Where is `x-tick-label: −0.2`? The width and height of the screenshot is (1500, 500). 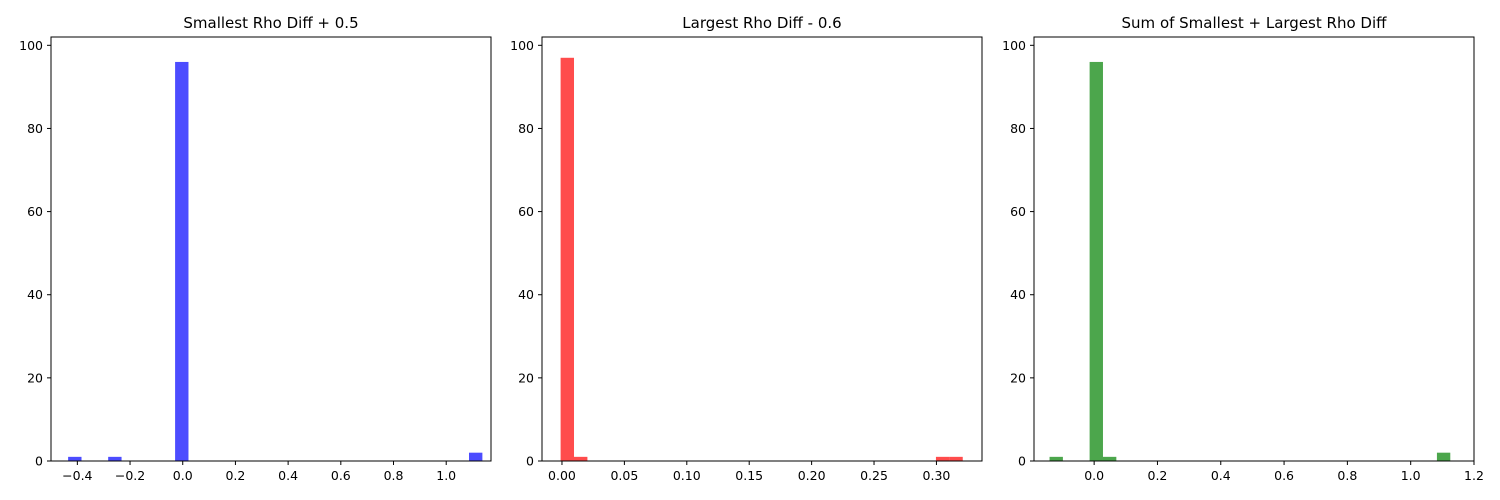
x-tick-label: −0.2 is located at coordinates (130, 475).